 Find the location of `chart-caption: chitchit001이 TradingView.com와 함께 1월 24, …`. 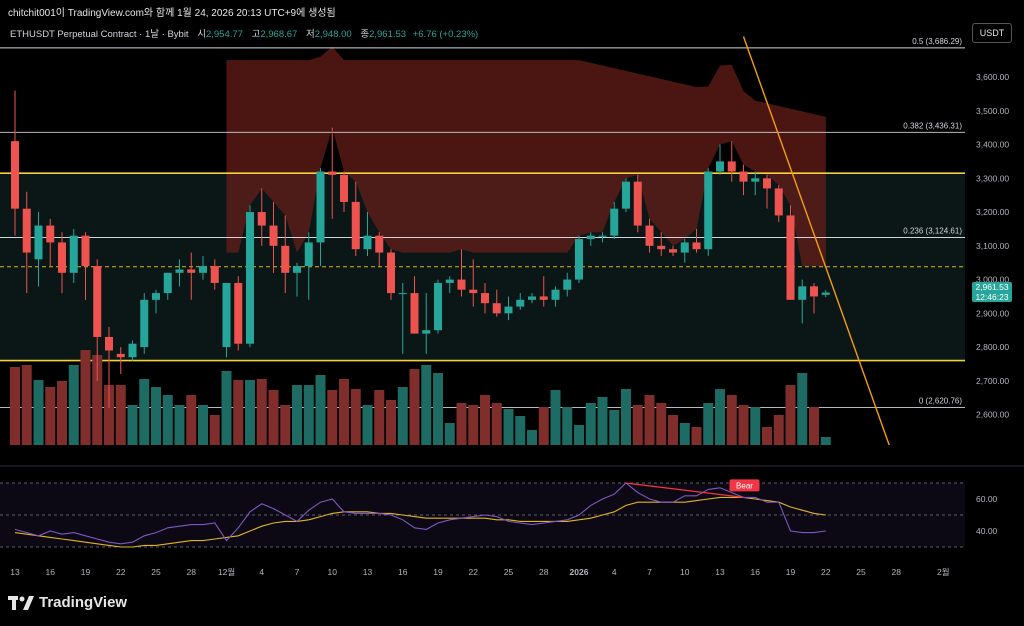

chart-caption: chitchit001이 TradingView.com와 함께 1월 24, … is located at coordinates (172, 13).